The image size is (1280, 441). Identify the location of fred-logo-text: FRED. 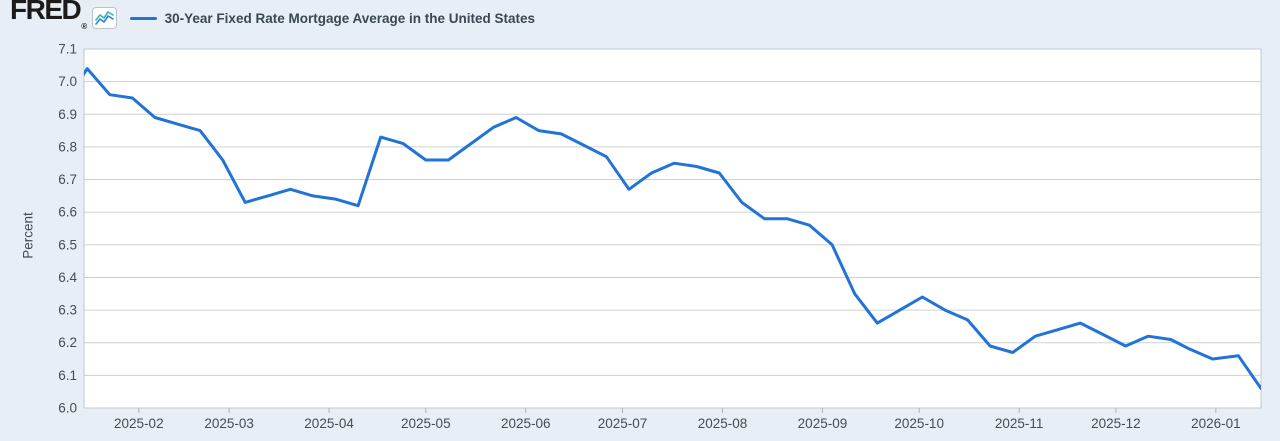
(46, 12).